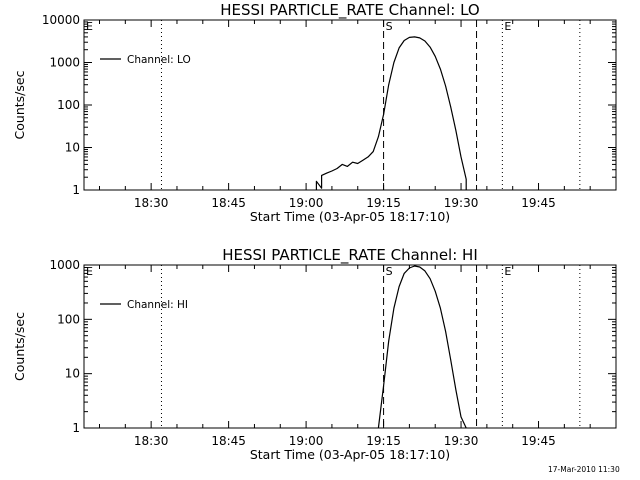  Describe the element at coordinates (584, 469) in the screenshot. I see `footer-timestamp: 17-Mar-2010 11:30` at that location.